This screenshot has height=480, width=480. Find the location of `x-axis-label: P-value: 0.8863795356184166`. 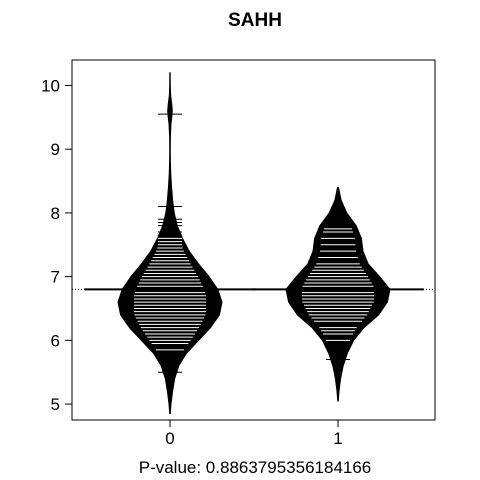

x-axis-label: P-value: 0.8863795356184166 is located at coordinates (255, 467).